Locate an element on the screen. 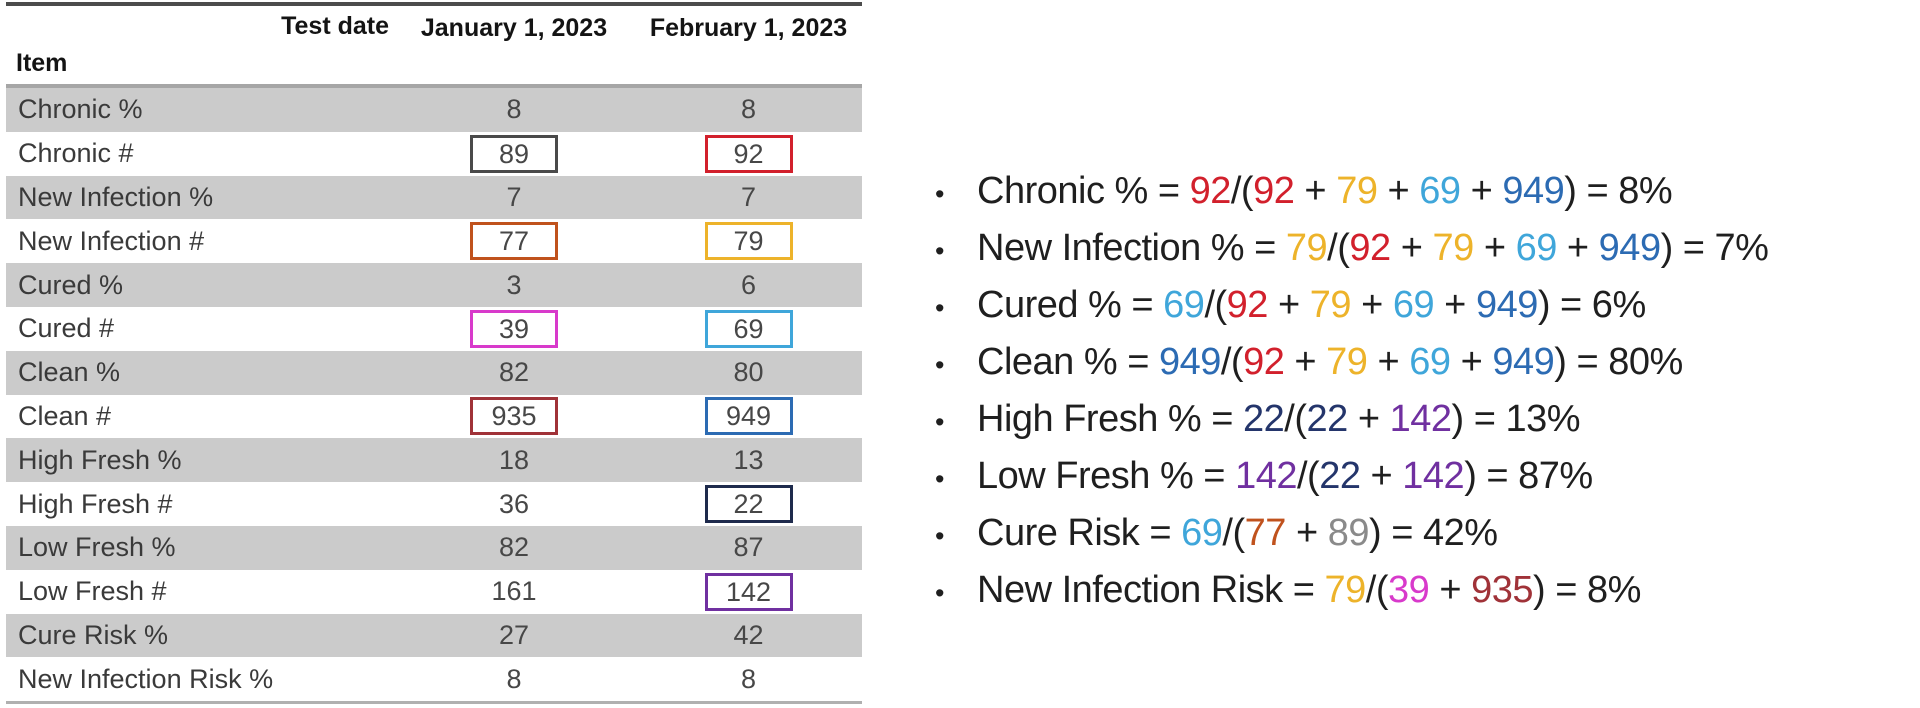  january-value: 77 is located at coordinates (514, 241).